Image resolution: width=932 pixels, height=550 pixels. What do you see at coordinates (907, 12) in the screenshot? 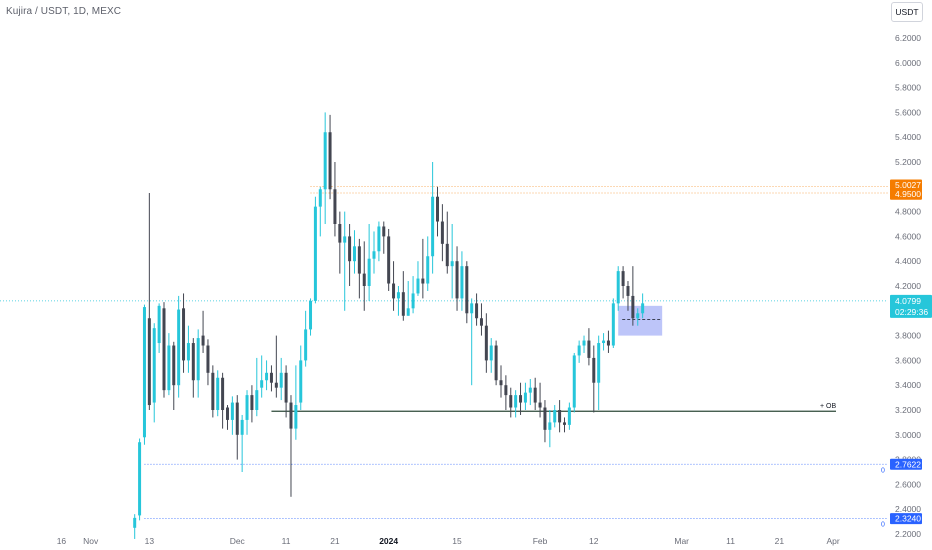
I see `currency-button: USDT` at bounding box center [907, 12].